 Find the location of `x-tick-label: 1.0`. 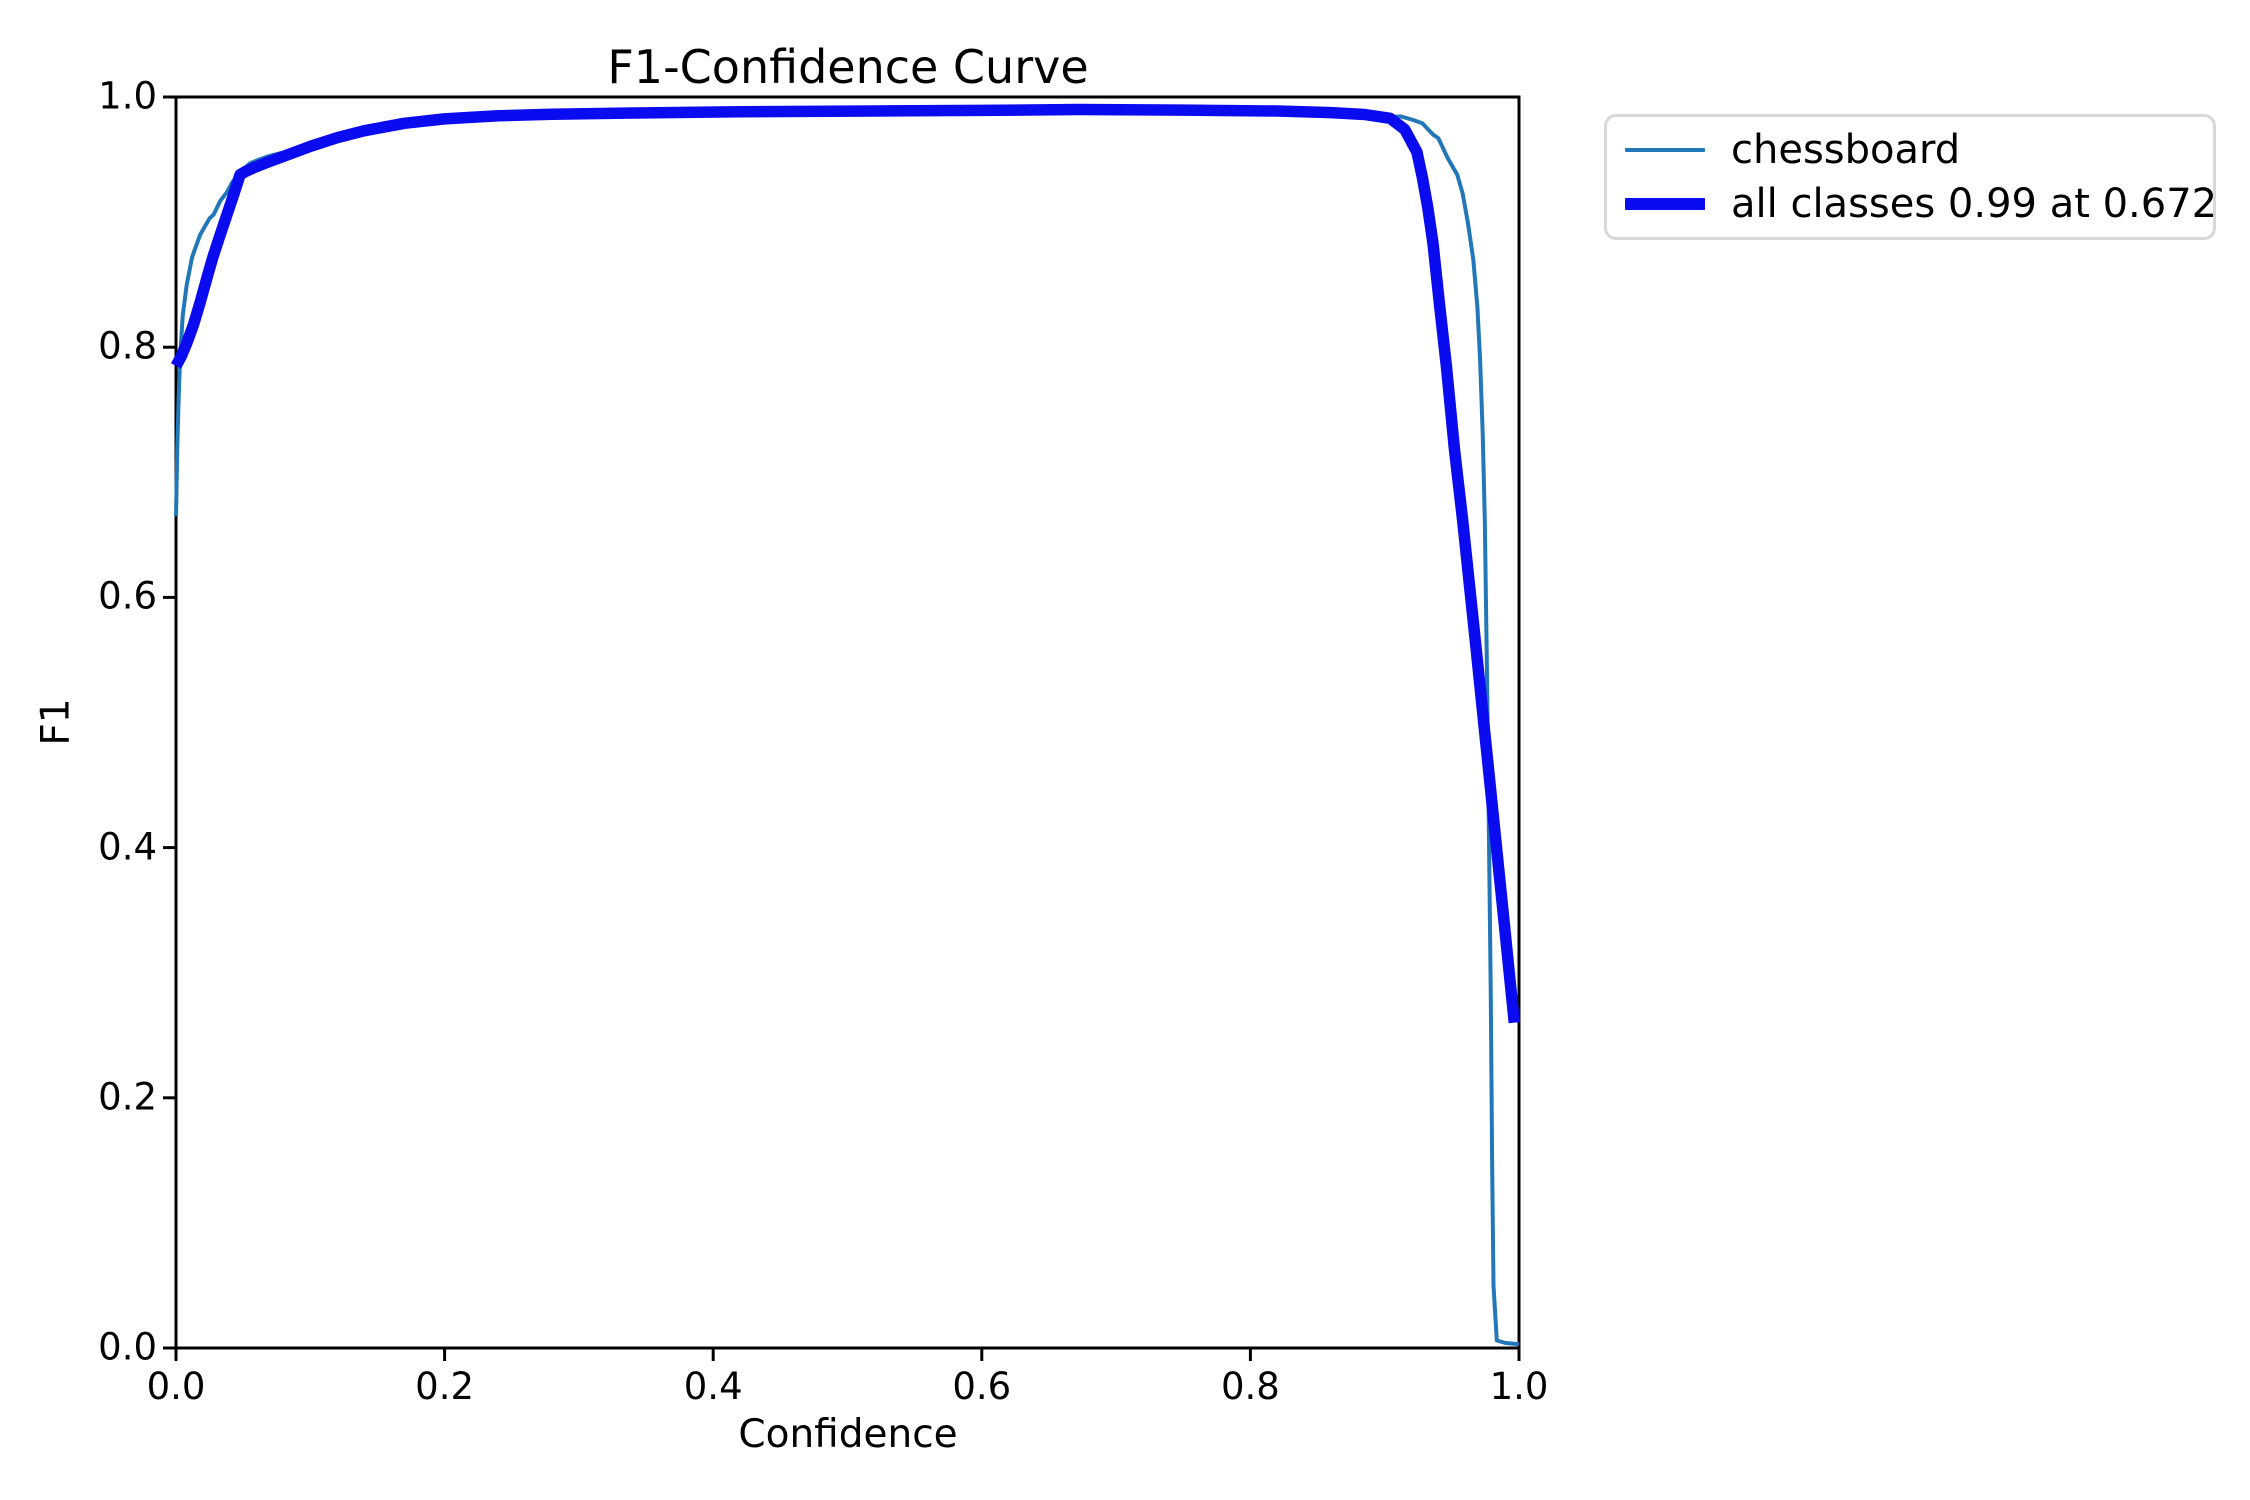

x-tick-label: 1.0 is located at coordinates (1519, 1386).